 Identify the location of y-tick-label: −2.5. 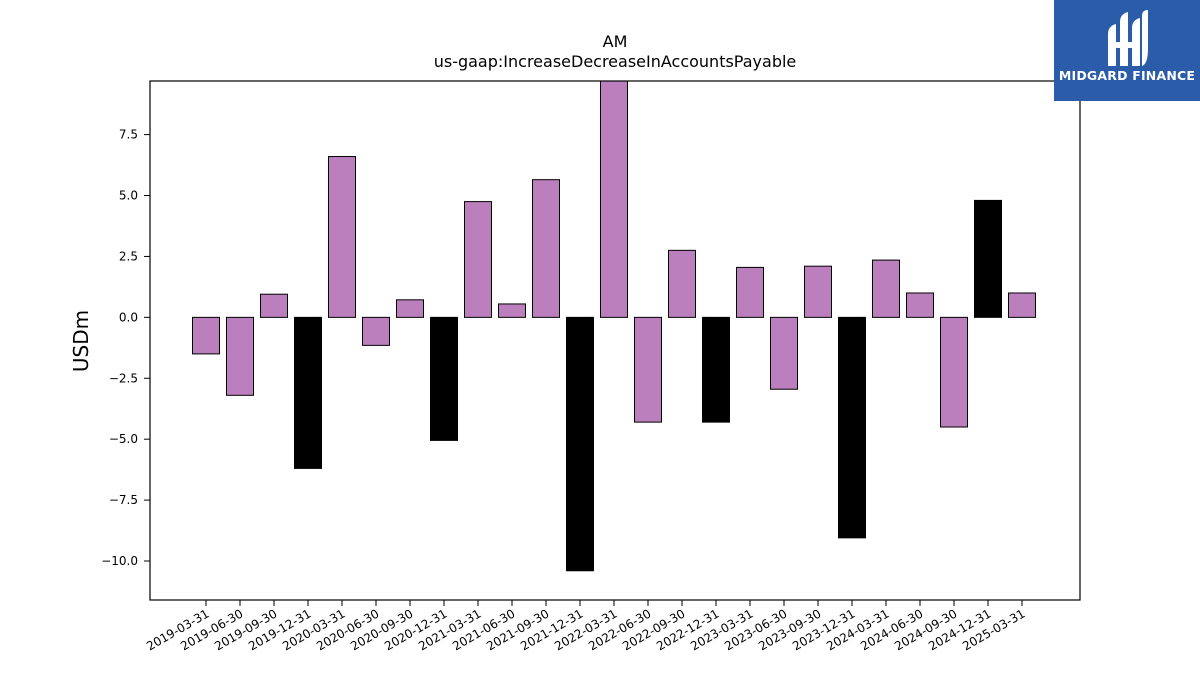
(123, 378).